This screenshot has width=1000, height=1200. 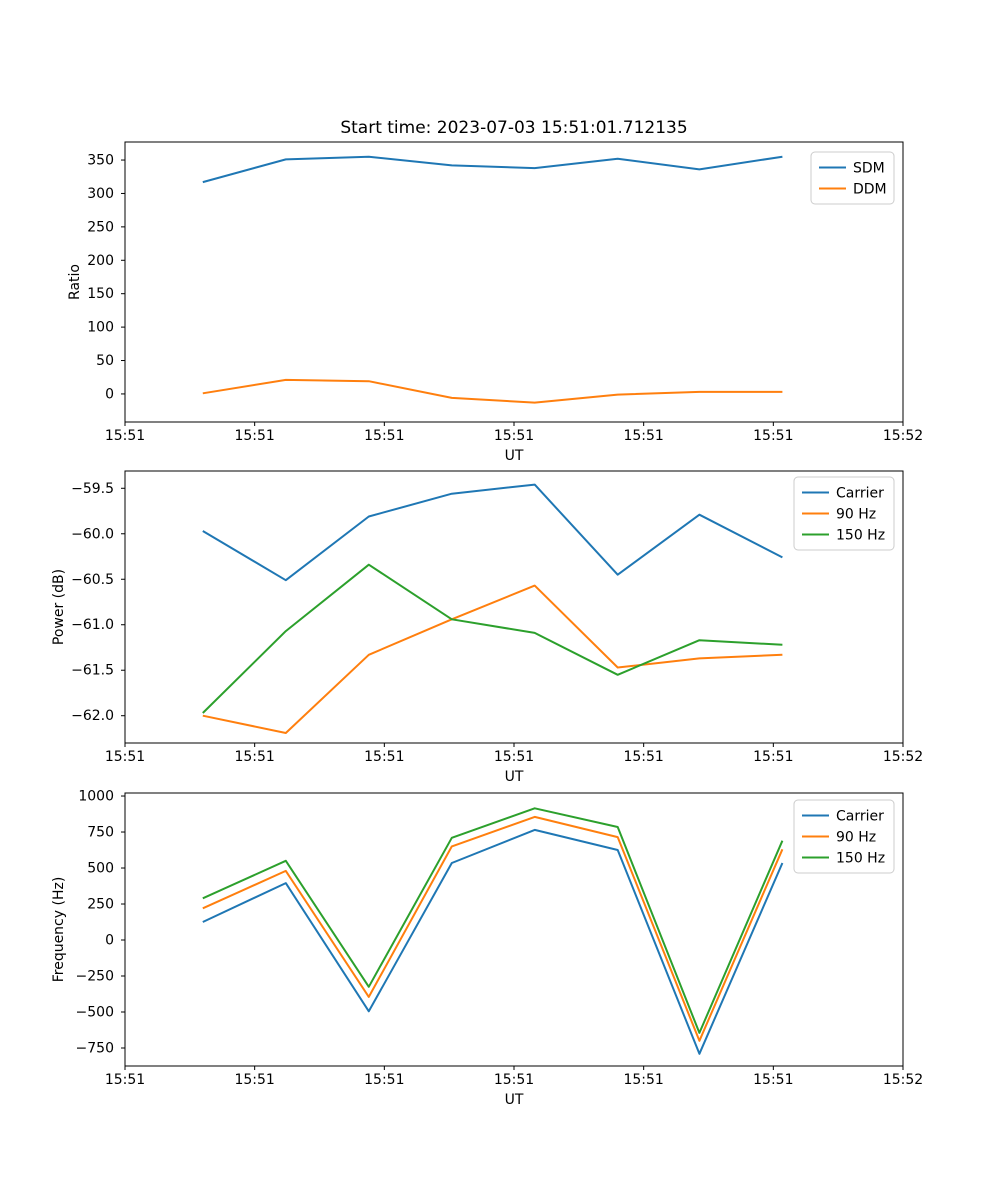 I want to click on legend-label: DDM, so click(x=870, y=190).